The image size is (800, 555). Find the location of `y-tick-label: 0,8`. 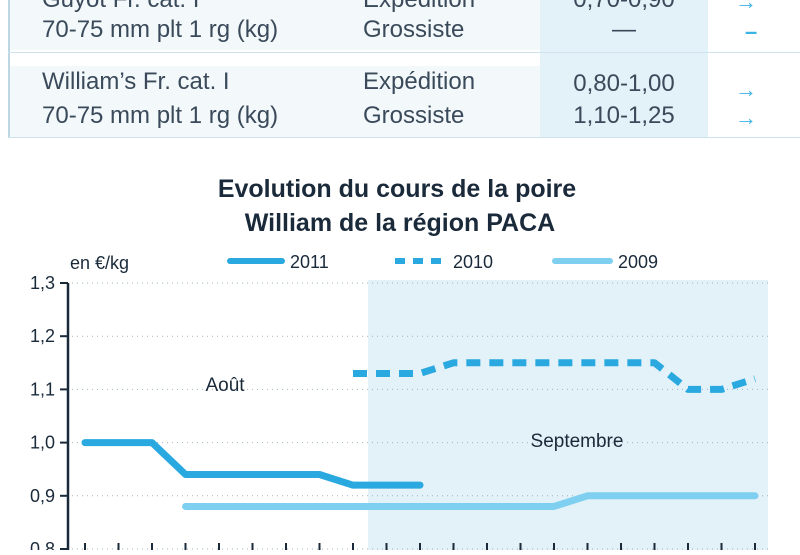

y-tick-label: 0,8 is located at coordinates (42, 544).